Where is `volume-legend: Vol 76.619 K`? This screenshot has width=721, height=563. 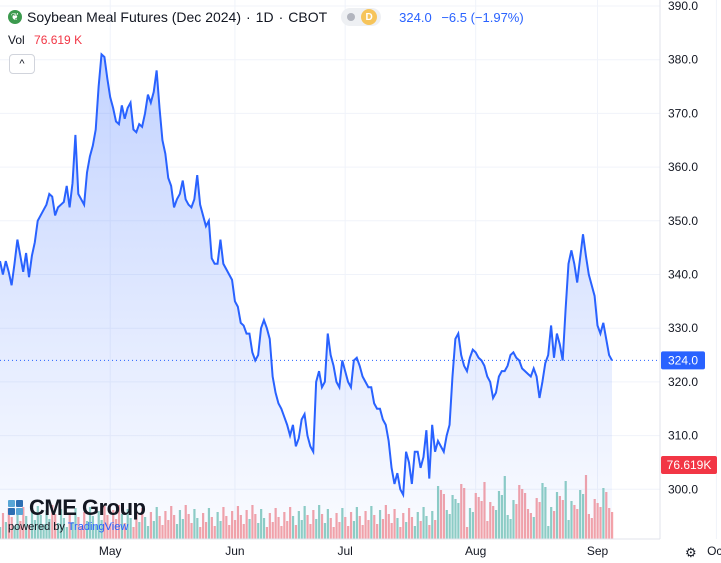
volume-legend: Vol 76.619 K is located at coordinates (45, 40).